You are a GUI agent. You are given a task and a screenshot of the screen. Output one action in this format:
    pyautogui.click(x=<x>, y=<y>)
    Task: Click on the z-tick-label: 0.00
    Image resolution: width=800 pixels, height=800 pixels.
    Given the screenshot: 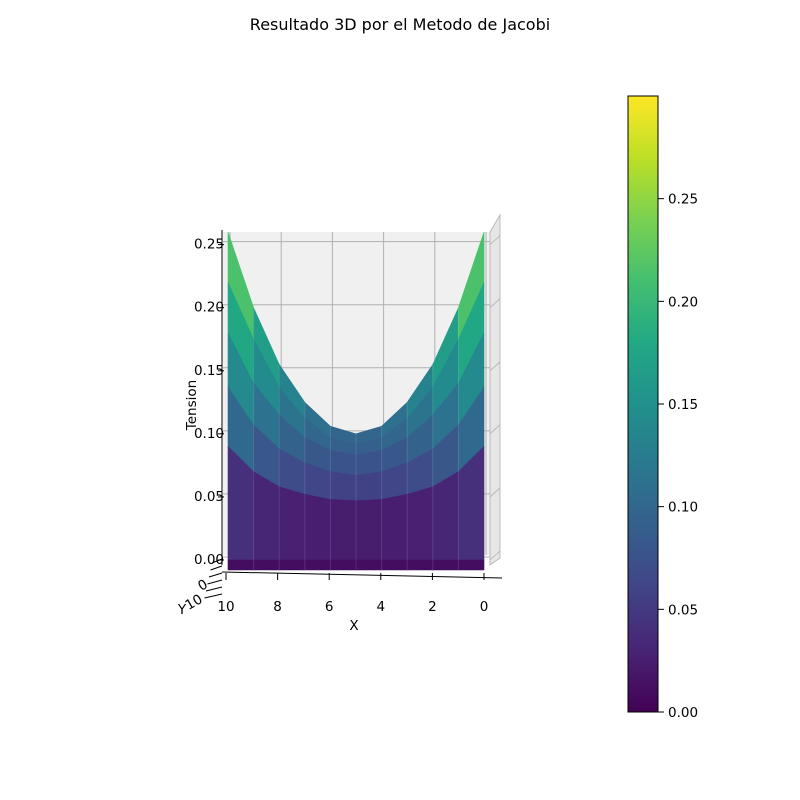 What is the action you would take?
    pyautogui.click(x=209, y=560)
    